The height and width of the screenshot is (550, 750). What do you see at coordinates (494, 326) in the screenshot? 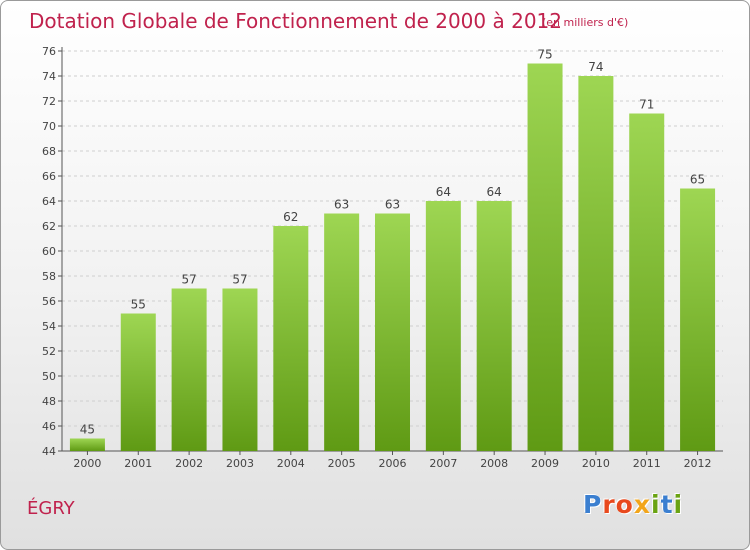
I see `bar-2008` at bounding box center [494, 326].